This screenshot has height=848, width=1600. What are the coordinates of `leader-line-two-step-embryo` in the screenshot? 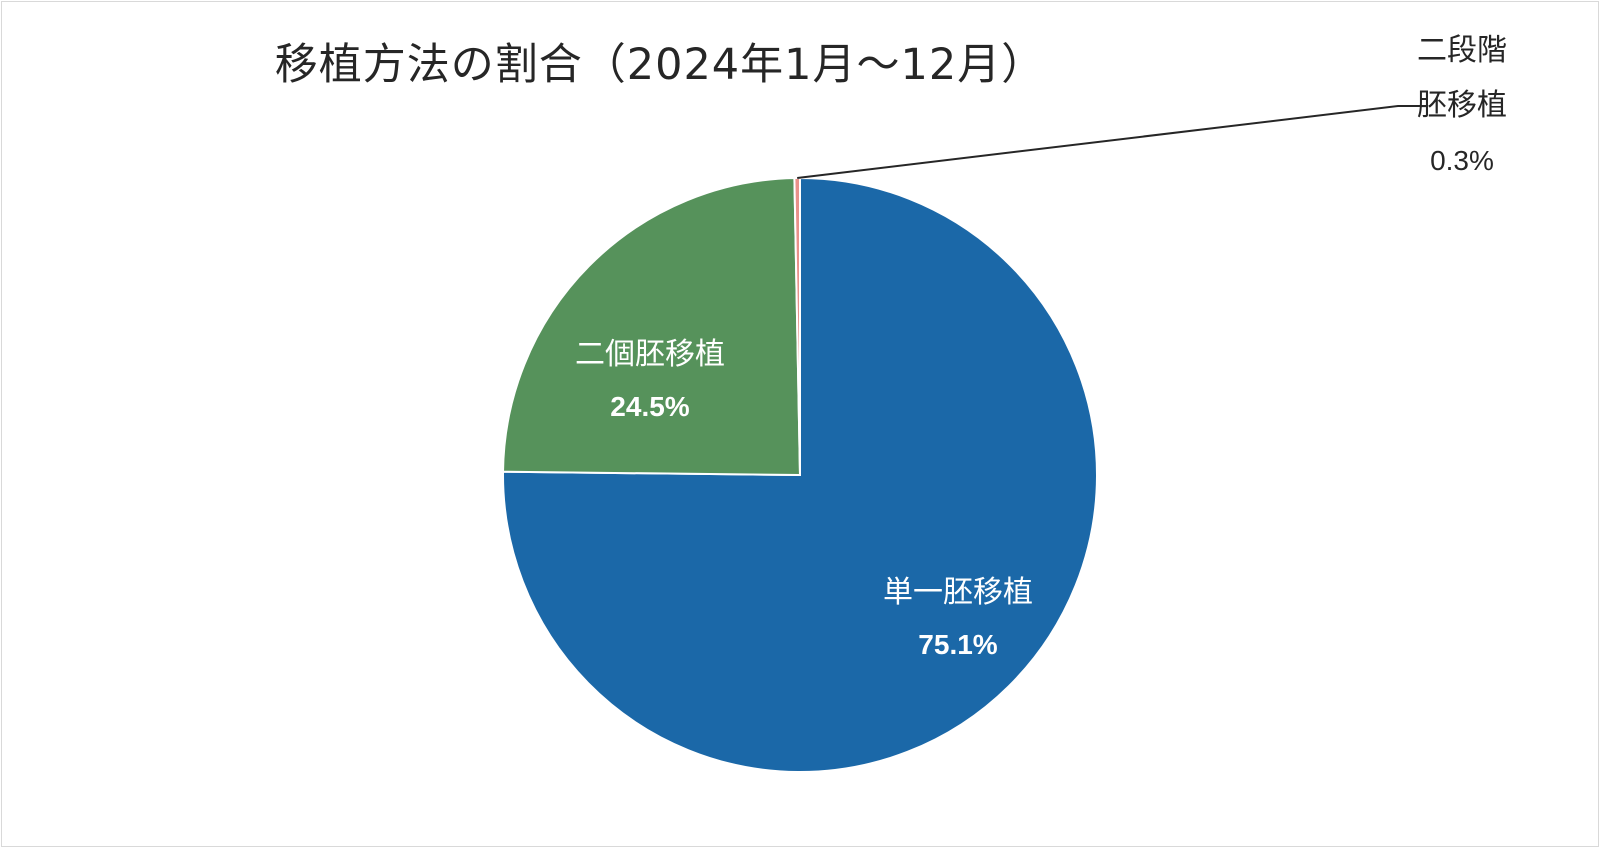 It's located at (1110, 142).